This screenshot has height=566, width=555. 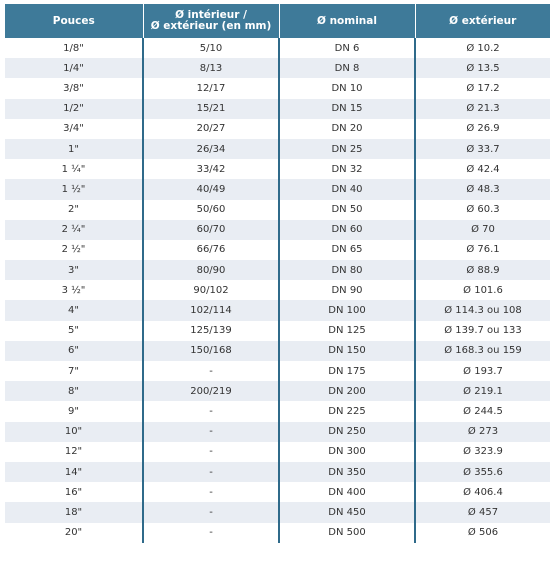 I want to click on cell-nominal: DN 225, so click(x=346, y=411).